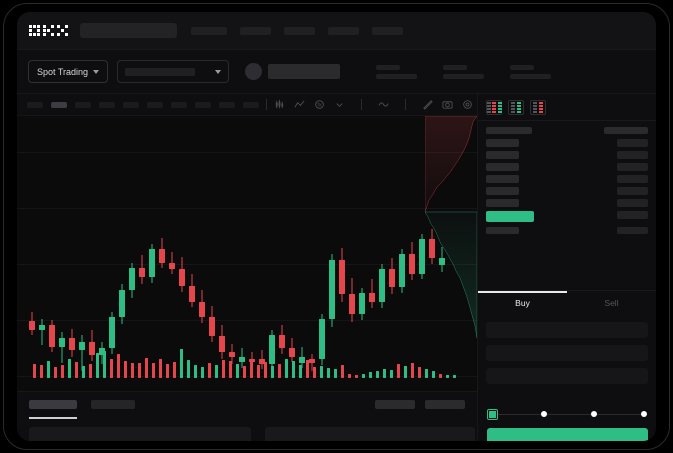 This screenshot has width=673, height=453. Describe the element at coordinates (48, 30) in the screenshot. I see `okx-logo` at that location.